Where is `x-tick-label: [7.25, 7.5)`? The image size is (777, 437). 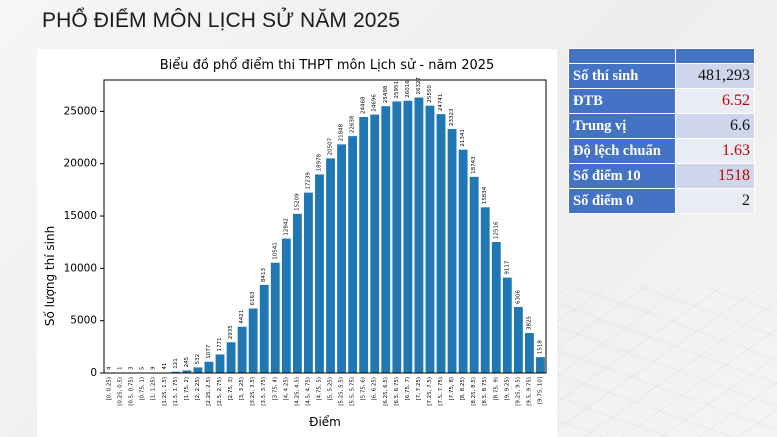 x-tick-label: [7.25, 7.5) is located at coordinates (430, 391).